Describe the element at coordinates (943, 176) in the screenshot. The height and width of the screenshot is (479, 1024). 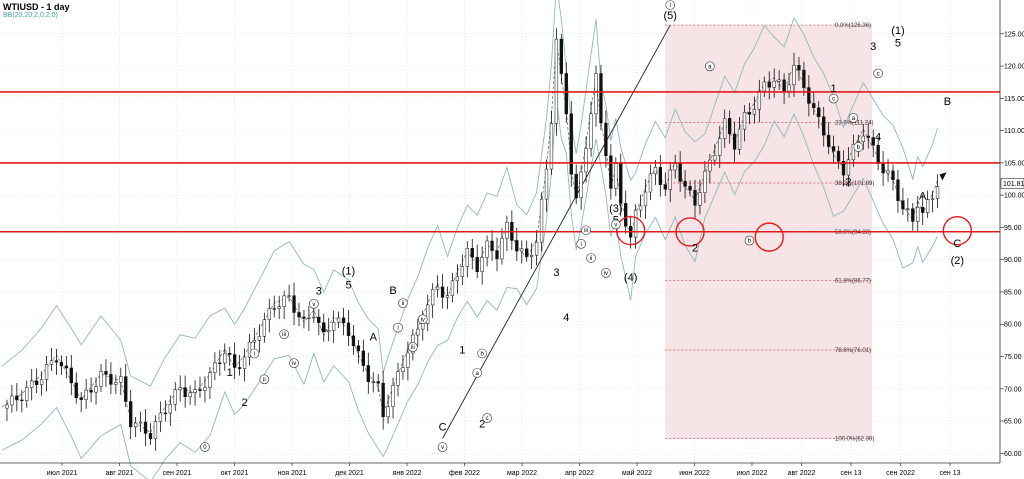
I see `arrow-icon` at that location.